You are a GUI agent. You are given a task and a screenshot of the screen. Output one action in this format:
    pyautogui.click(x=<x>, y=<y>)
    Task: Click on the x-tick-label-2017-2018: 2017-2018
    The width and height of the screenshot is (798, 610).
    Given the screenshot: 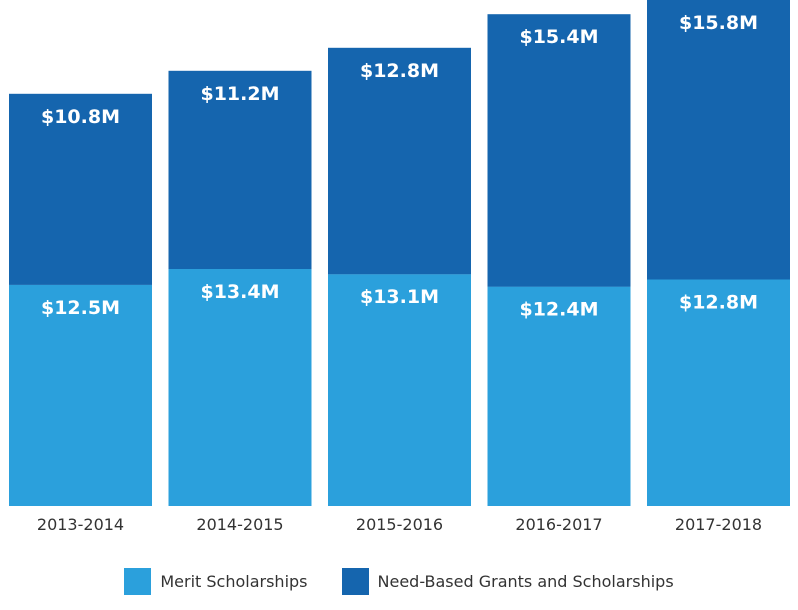 What is the action you would take?
    pyautogui.click(x=718, y=524)
    